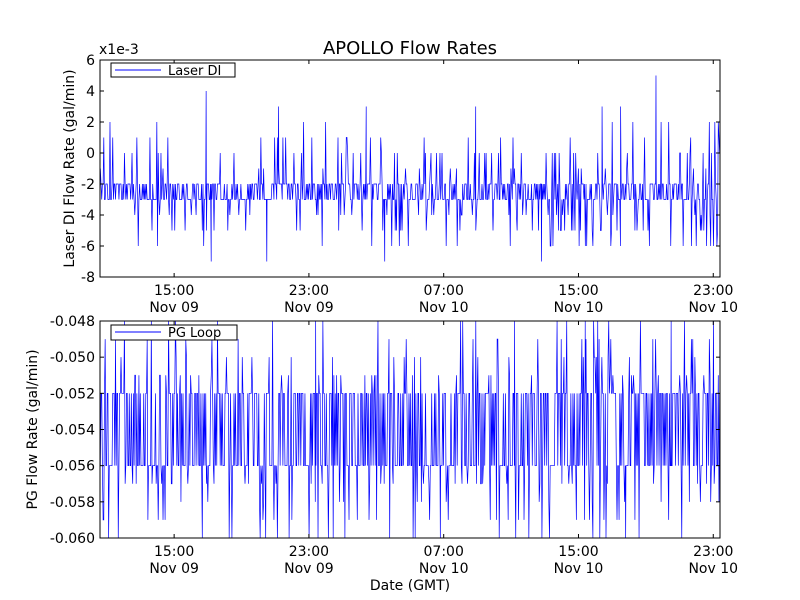 This screenshot has width=800, height=600. Describe the element at coordinates (88, 278) in the screenshot. I see `laser-di-y-tick-label: -8` at that location.